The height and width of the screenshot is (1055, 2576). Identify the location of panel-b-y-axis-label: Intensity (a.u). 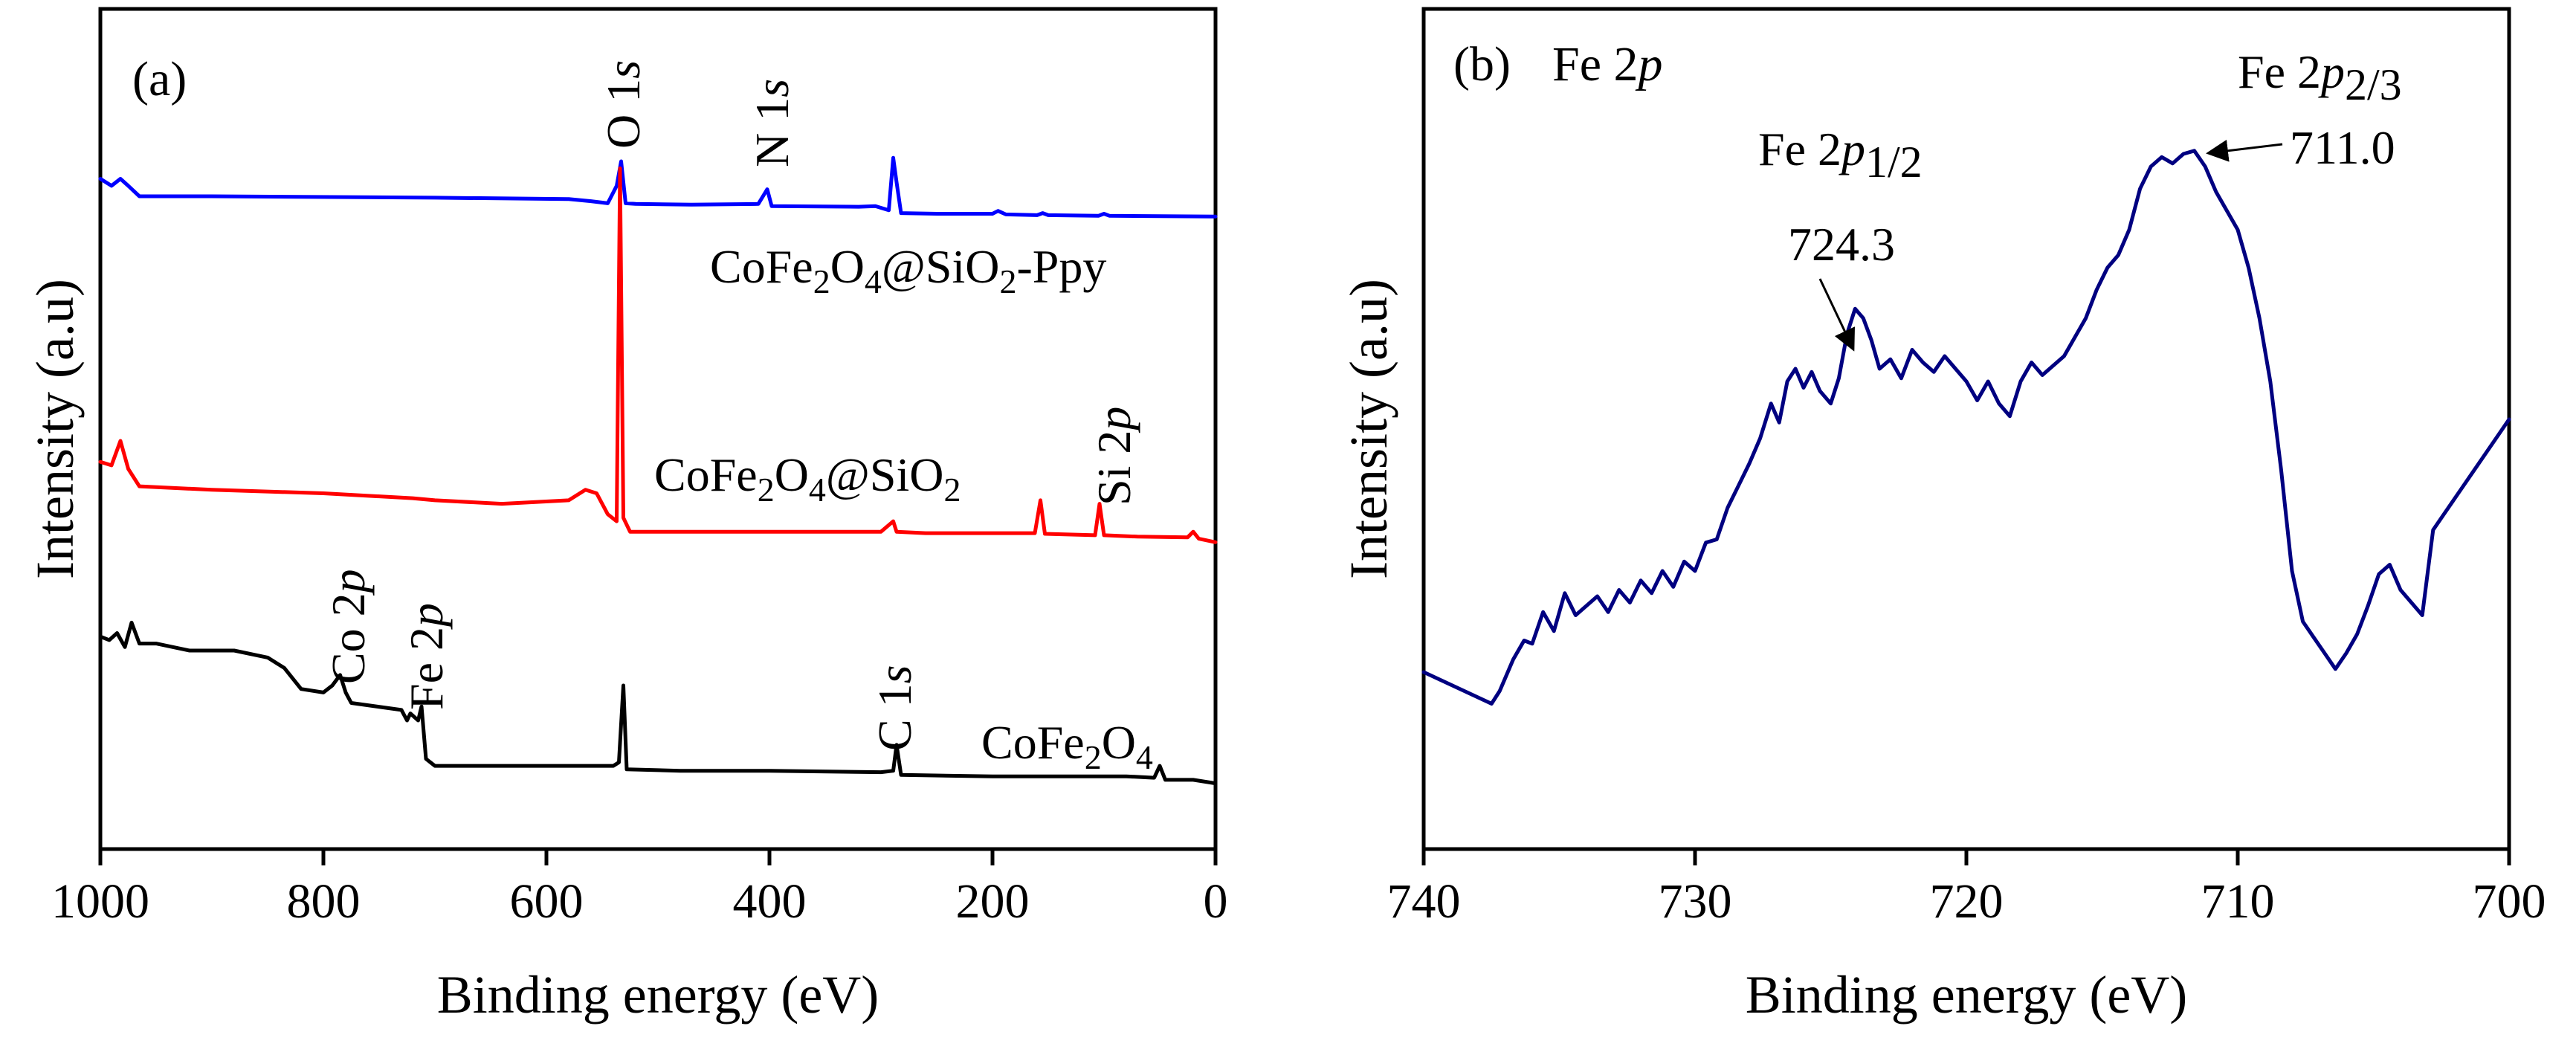
(1368, 429).